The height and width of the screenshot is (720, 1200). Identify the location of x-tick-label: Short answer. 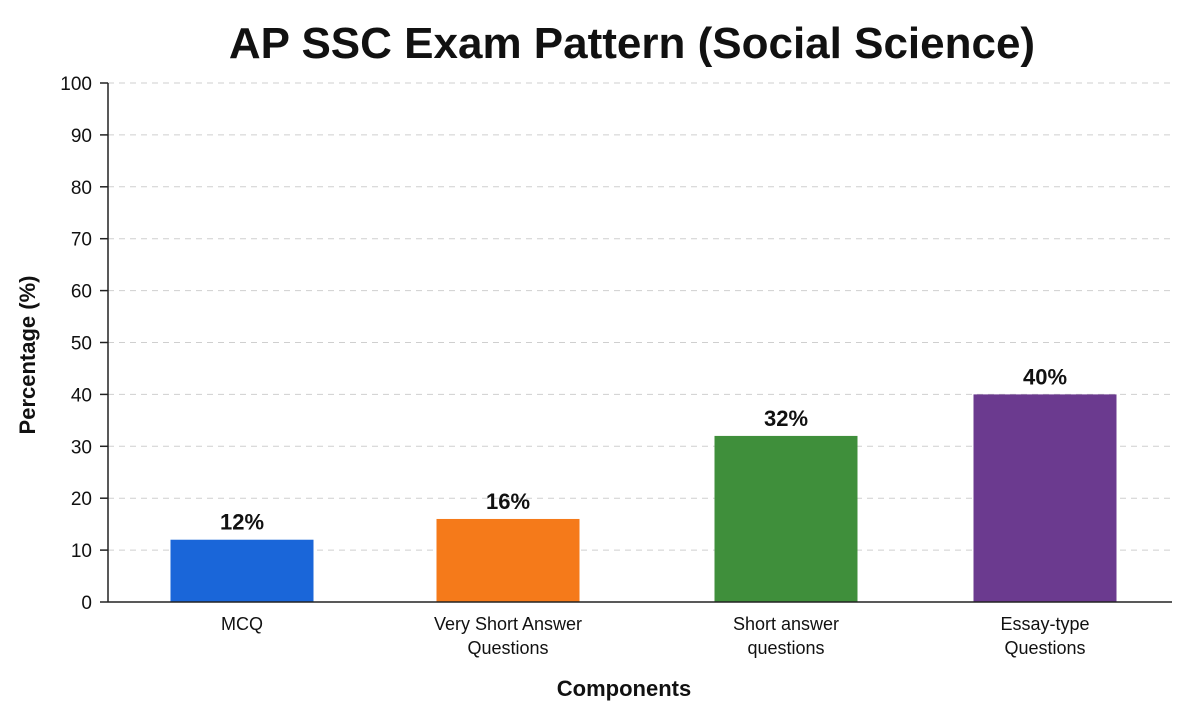
(786, 624).